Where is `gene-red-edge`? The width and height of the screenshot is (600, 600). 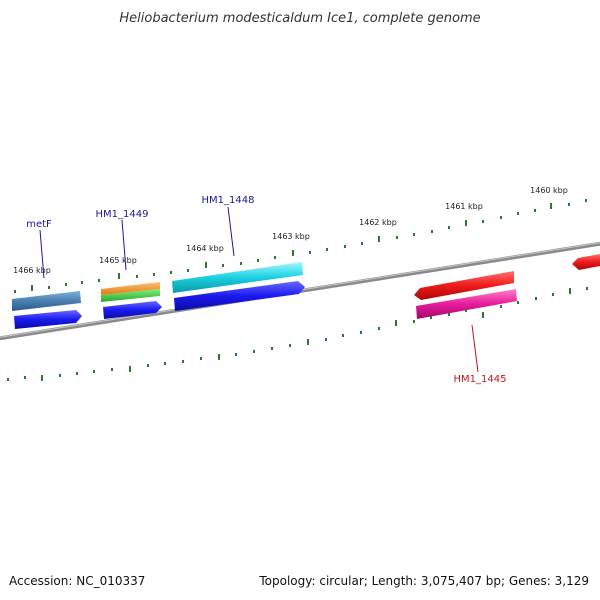
gene-red-edge is located at coordinates (586, 262).